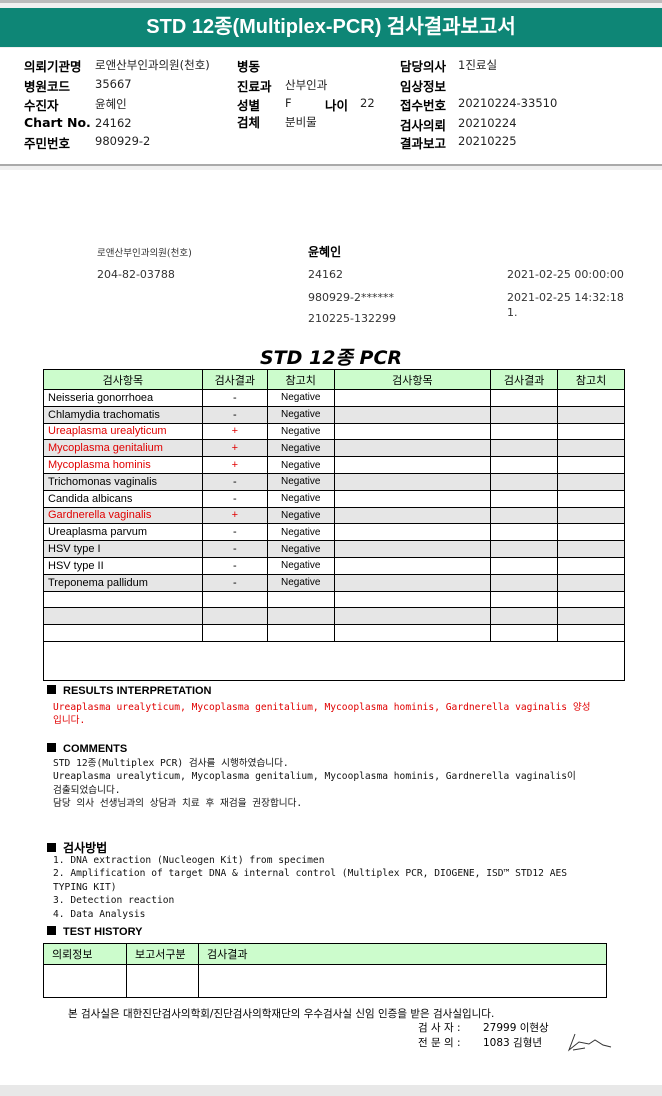  What do you see at coordinates (439, 1043) in the screenshot?
I see `specialist-label: 전 문 의 :` at bounding box center [439, 1043].